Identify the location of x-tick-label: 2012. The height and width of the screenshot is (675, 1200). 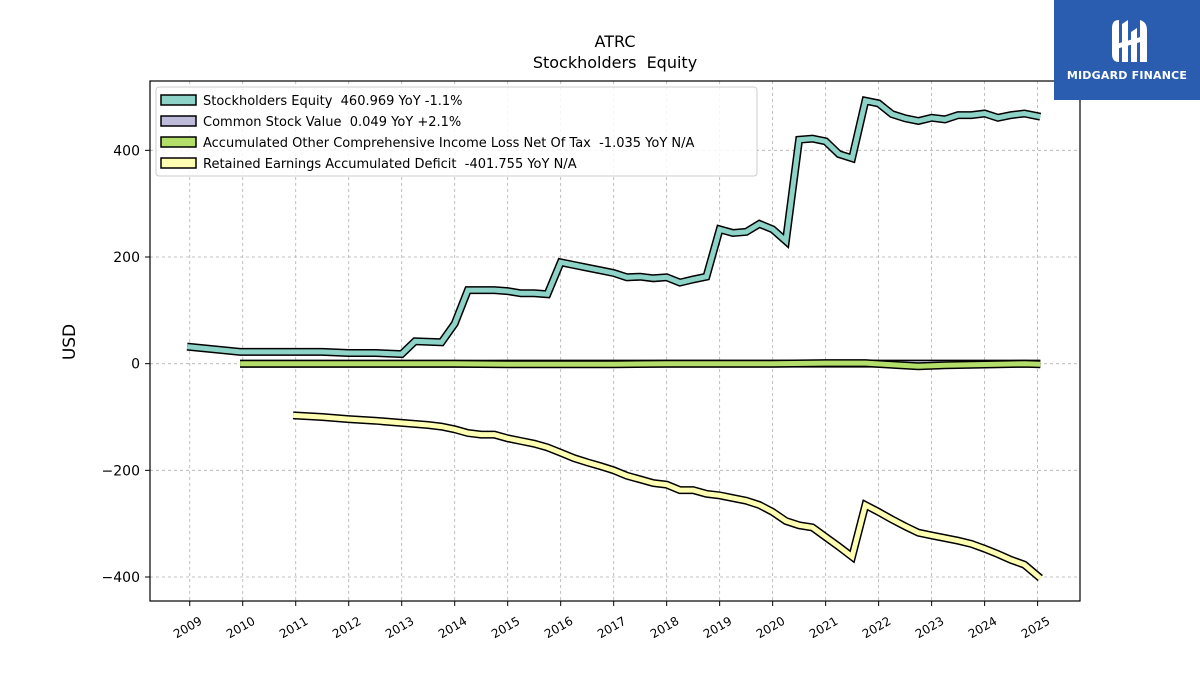
(346, 627).